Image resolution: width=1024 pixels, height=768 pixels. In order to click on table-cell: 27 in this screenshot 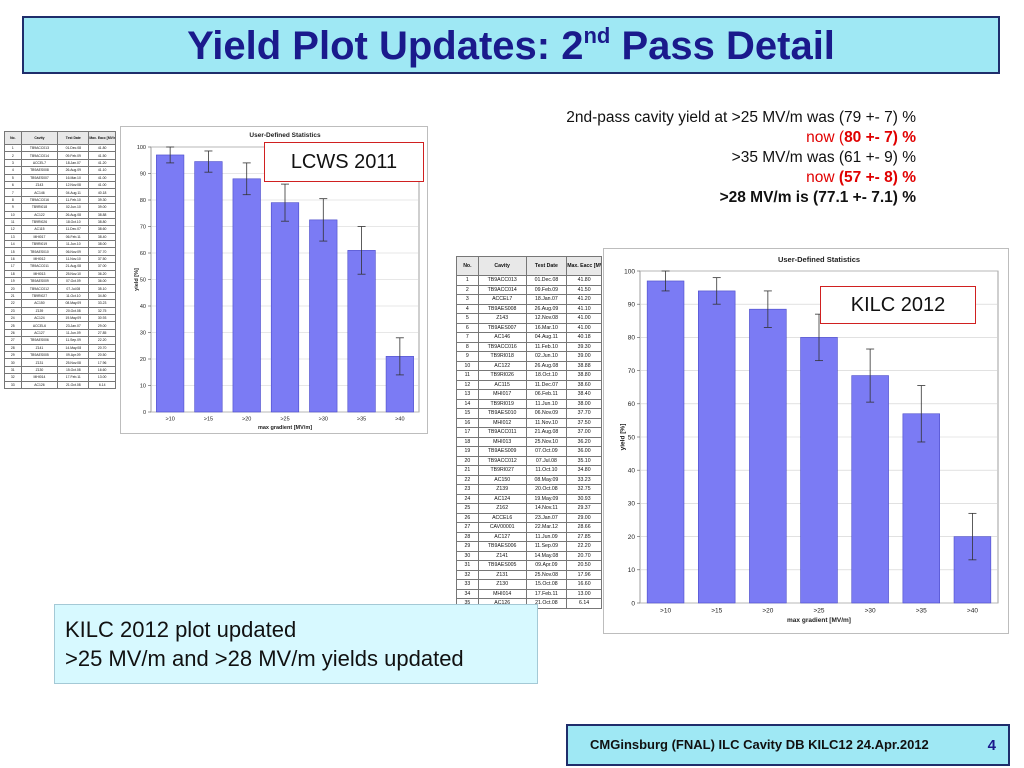, I will do `click(467, 527)`.